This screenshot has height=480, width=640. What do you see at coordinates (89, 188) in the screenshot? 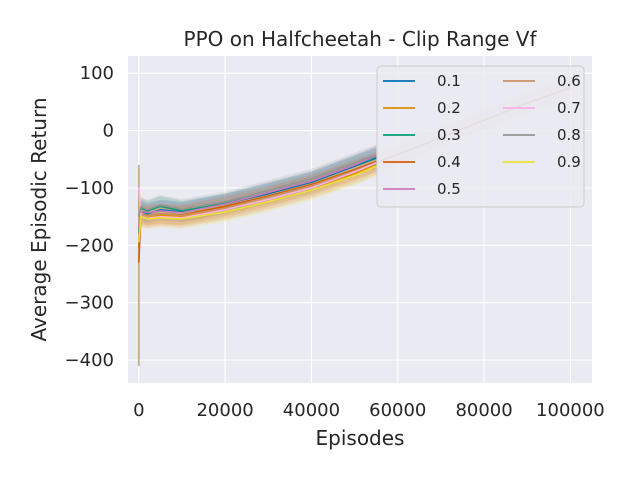
I see `y-tick-label: −100` at bounding box center [89, 188].